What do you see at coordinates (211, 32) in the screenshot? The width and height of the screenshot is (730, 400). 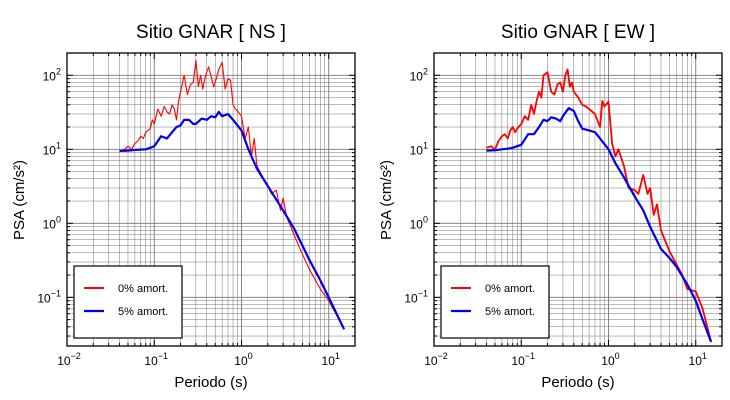 I see `chart-title: Sitio GNAR [ NS ]` at bounding box center [211, 32].